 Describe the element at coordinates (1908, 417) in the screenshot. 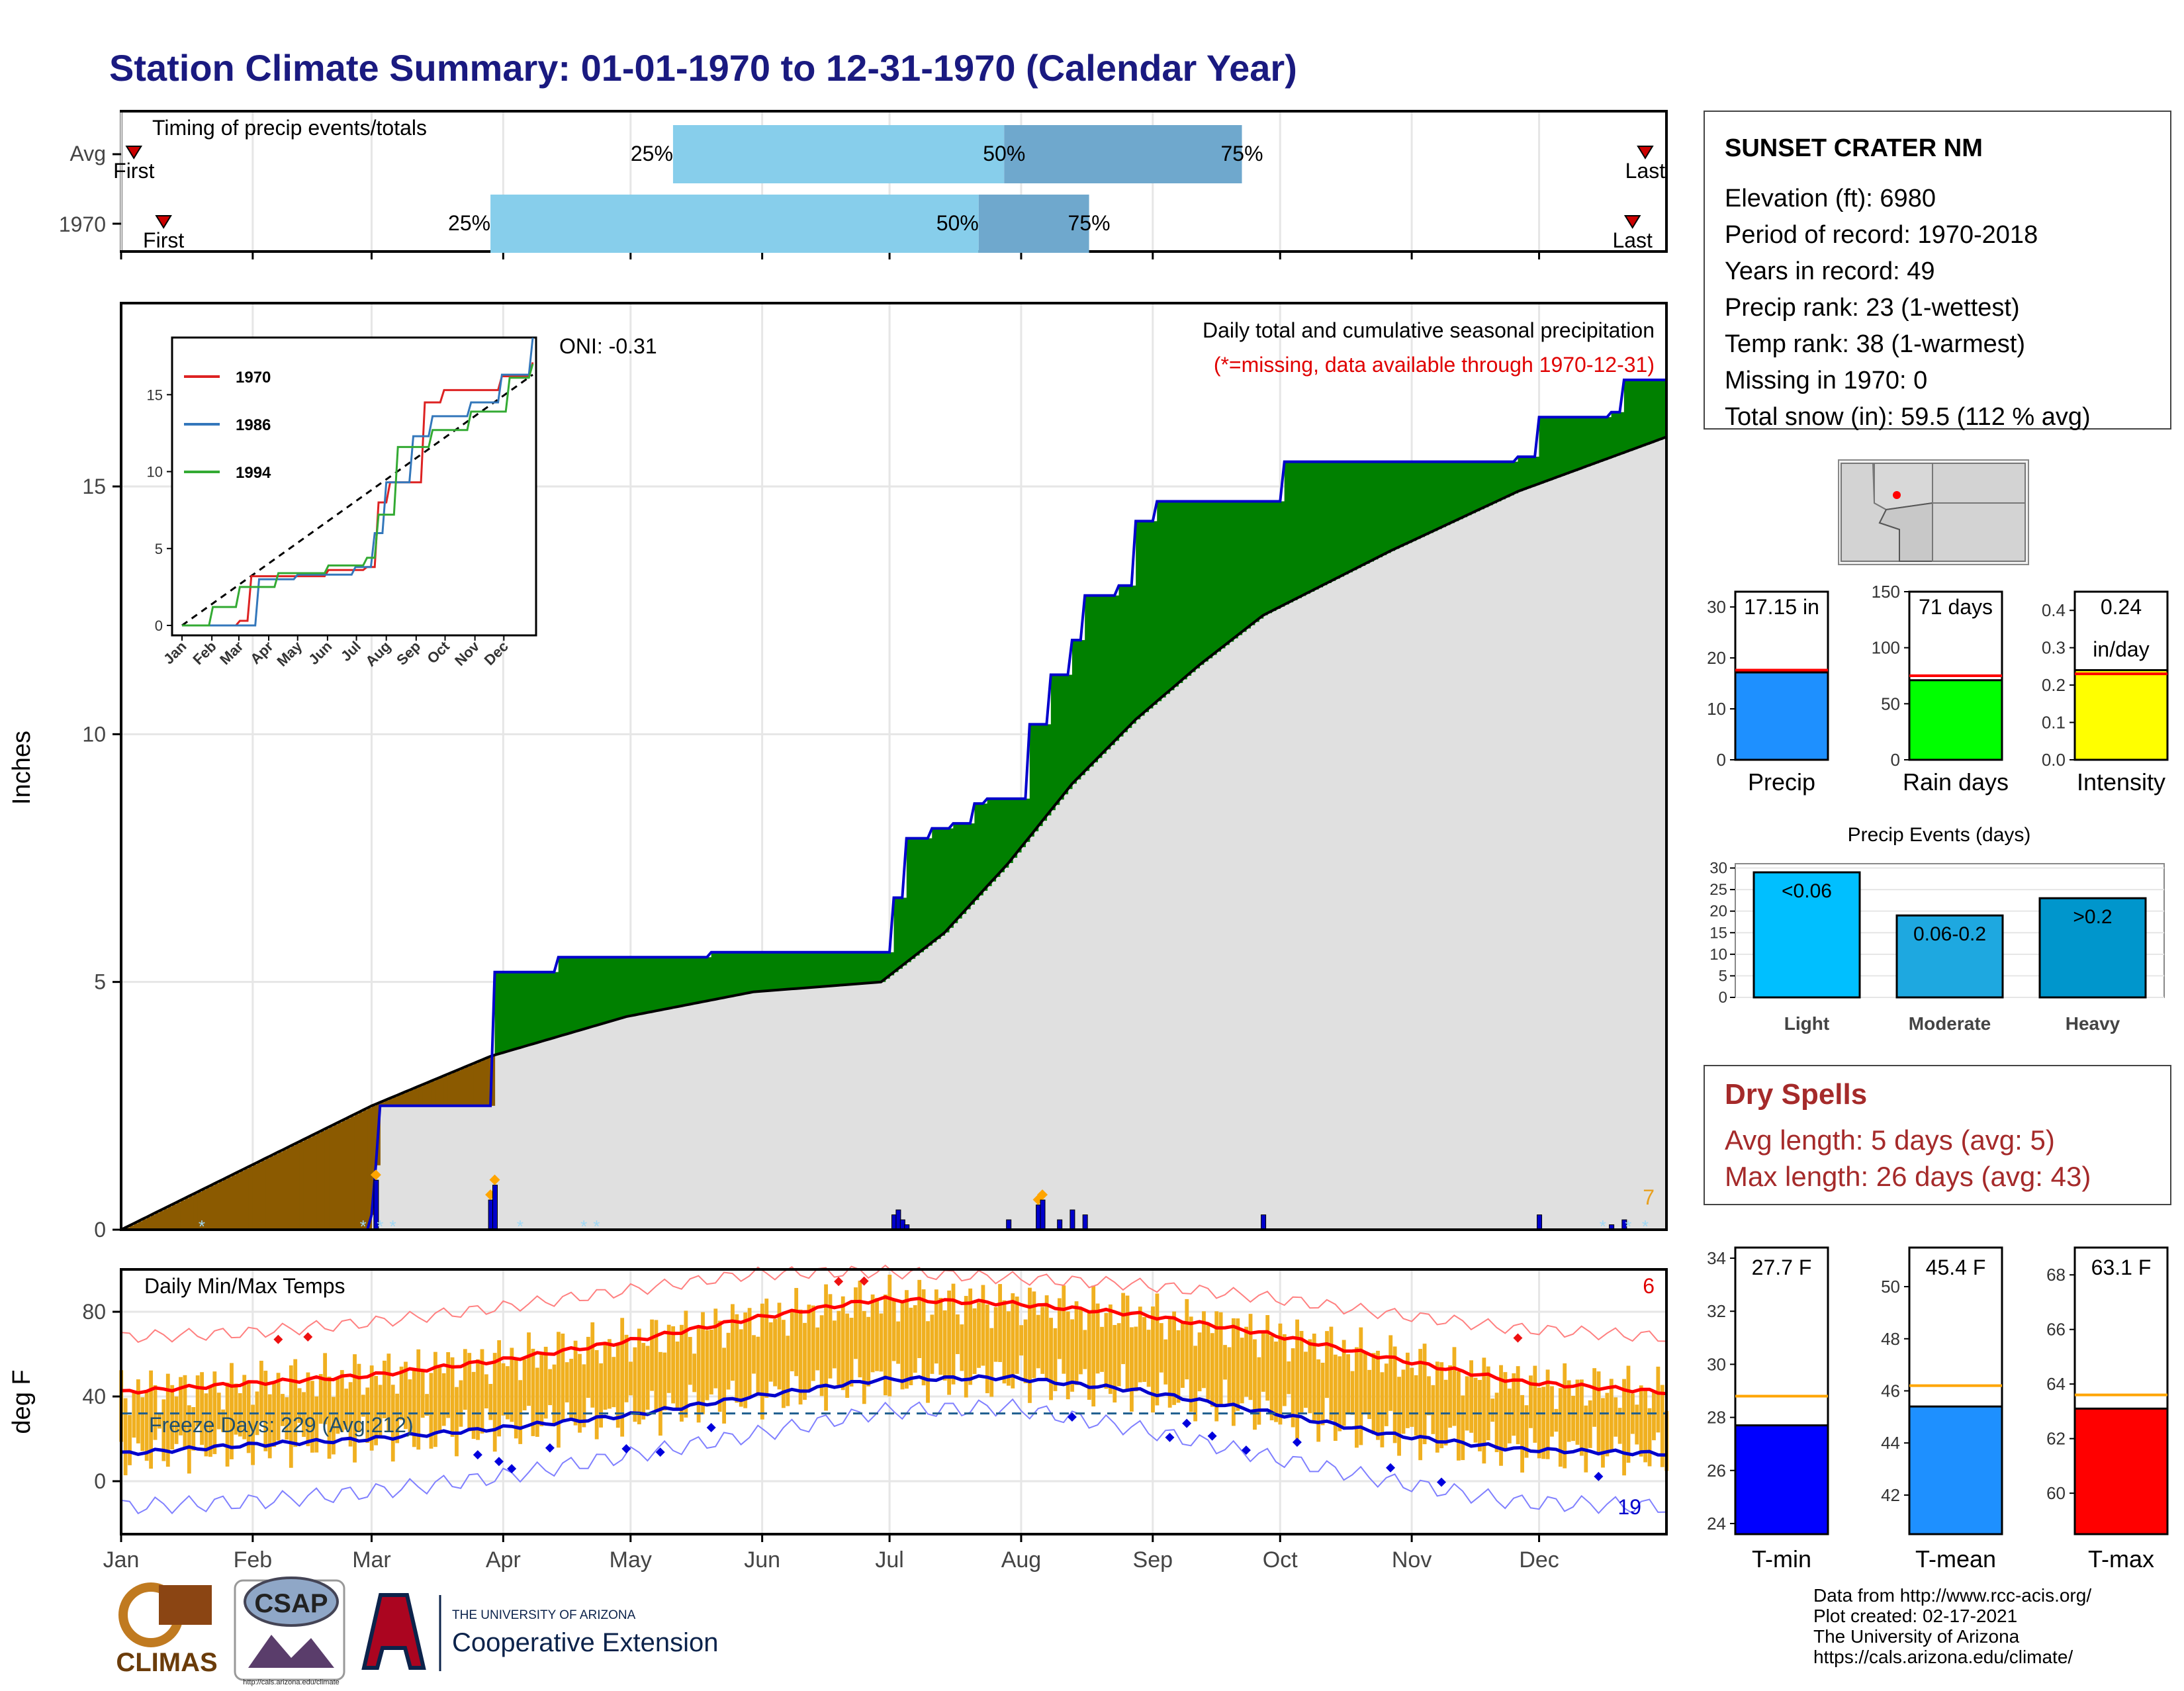

I see `station-total-snow: Total snow (in): 59.5 (112 % avg)` at that location.